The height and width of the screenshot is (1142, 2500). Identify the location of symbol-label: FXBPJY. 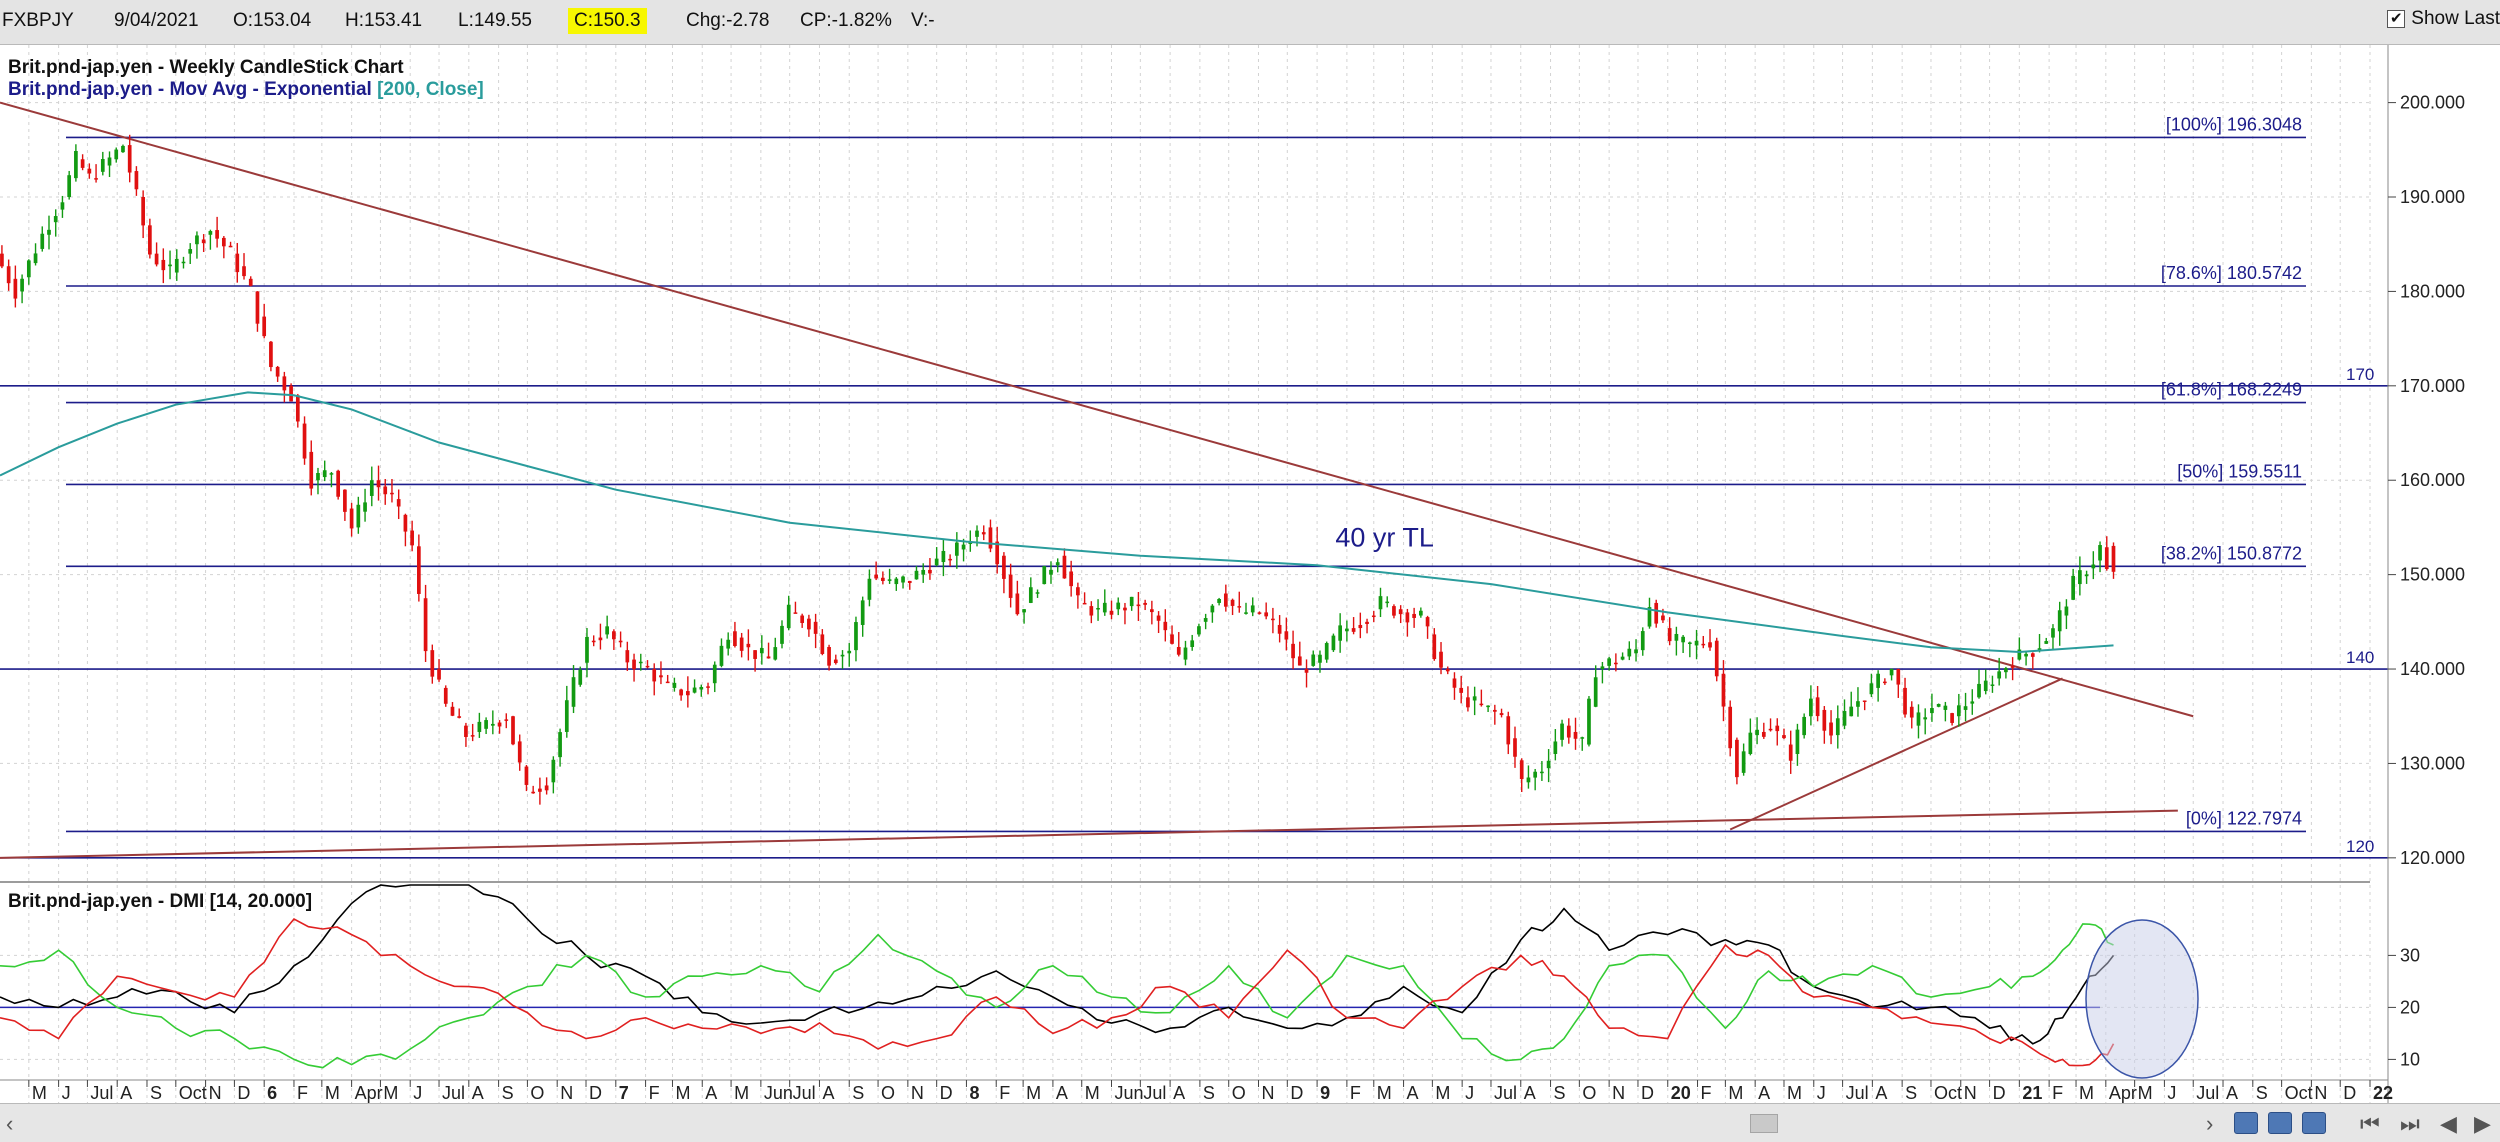
(38, 20).